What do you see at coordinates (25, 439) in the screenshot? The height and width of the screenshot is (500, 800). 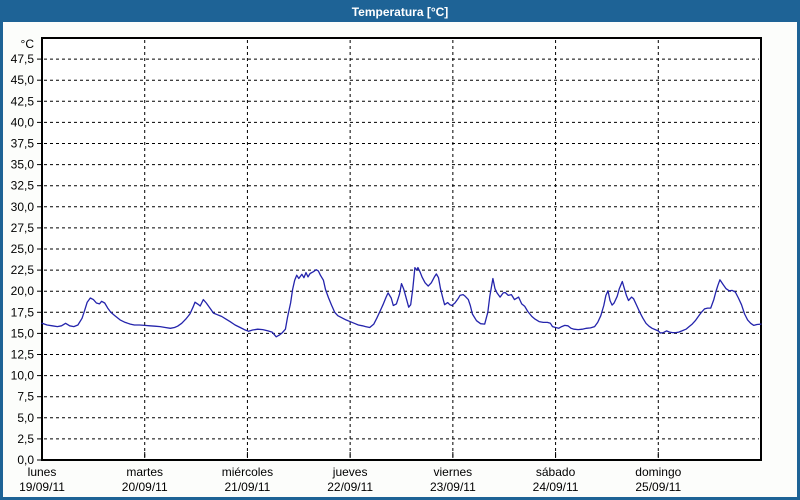 I see `y-tick-label: 2,5` at bounding box center [25, 439].